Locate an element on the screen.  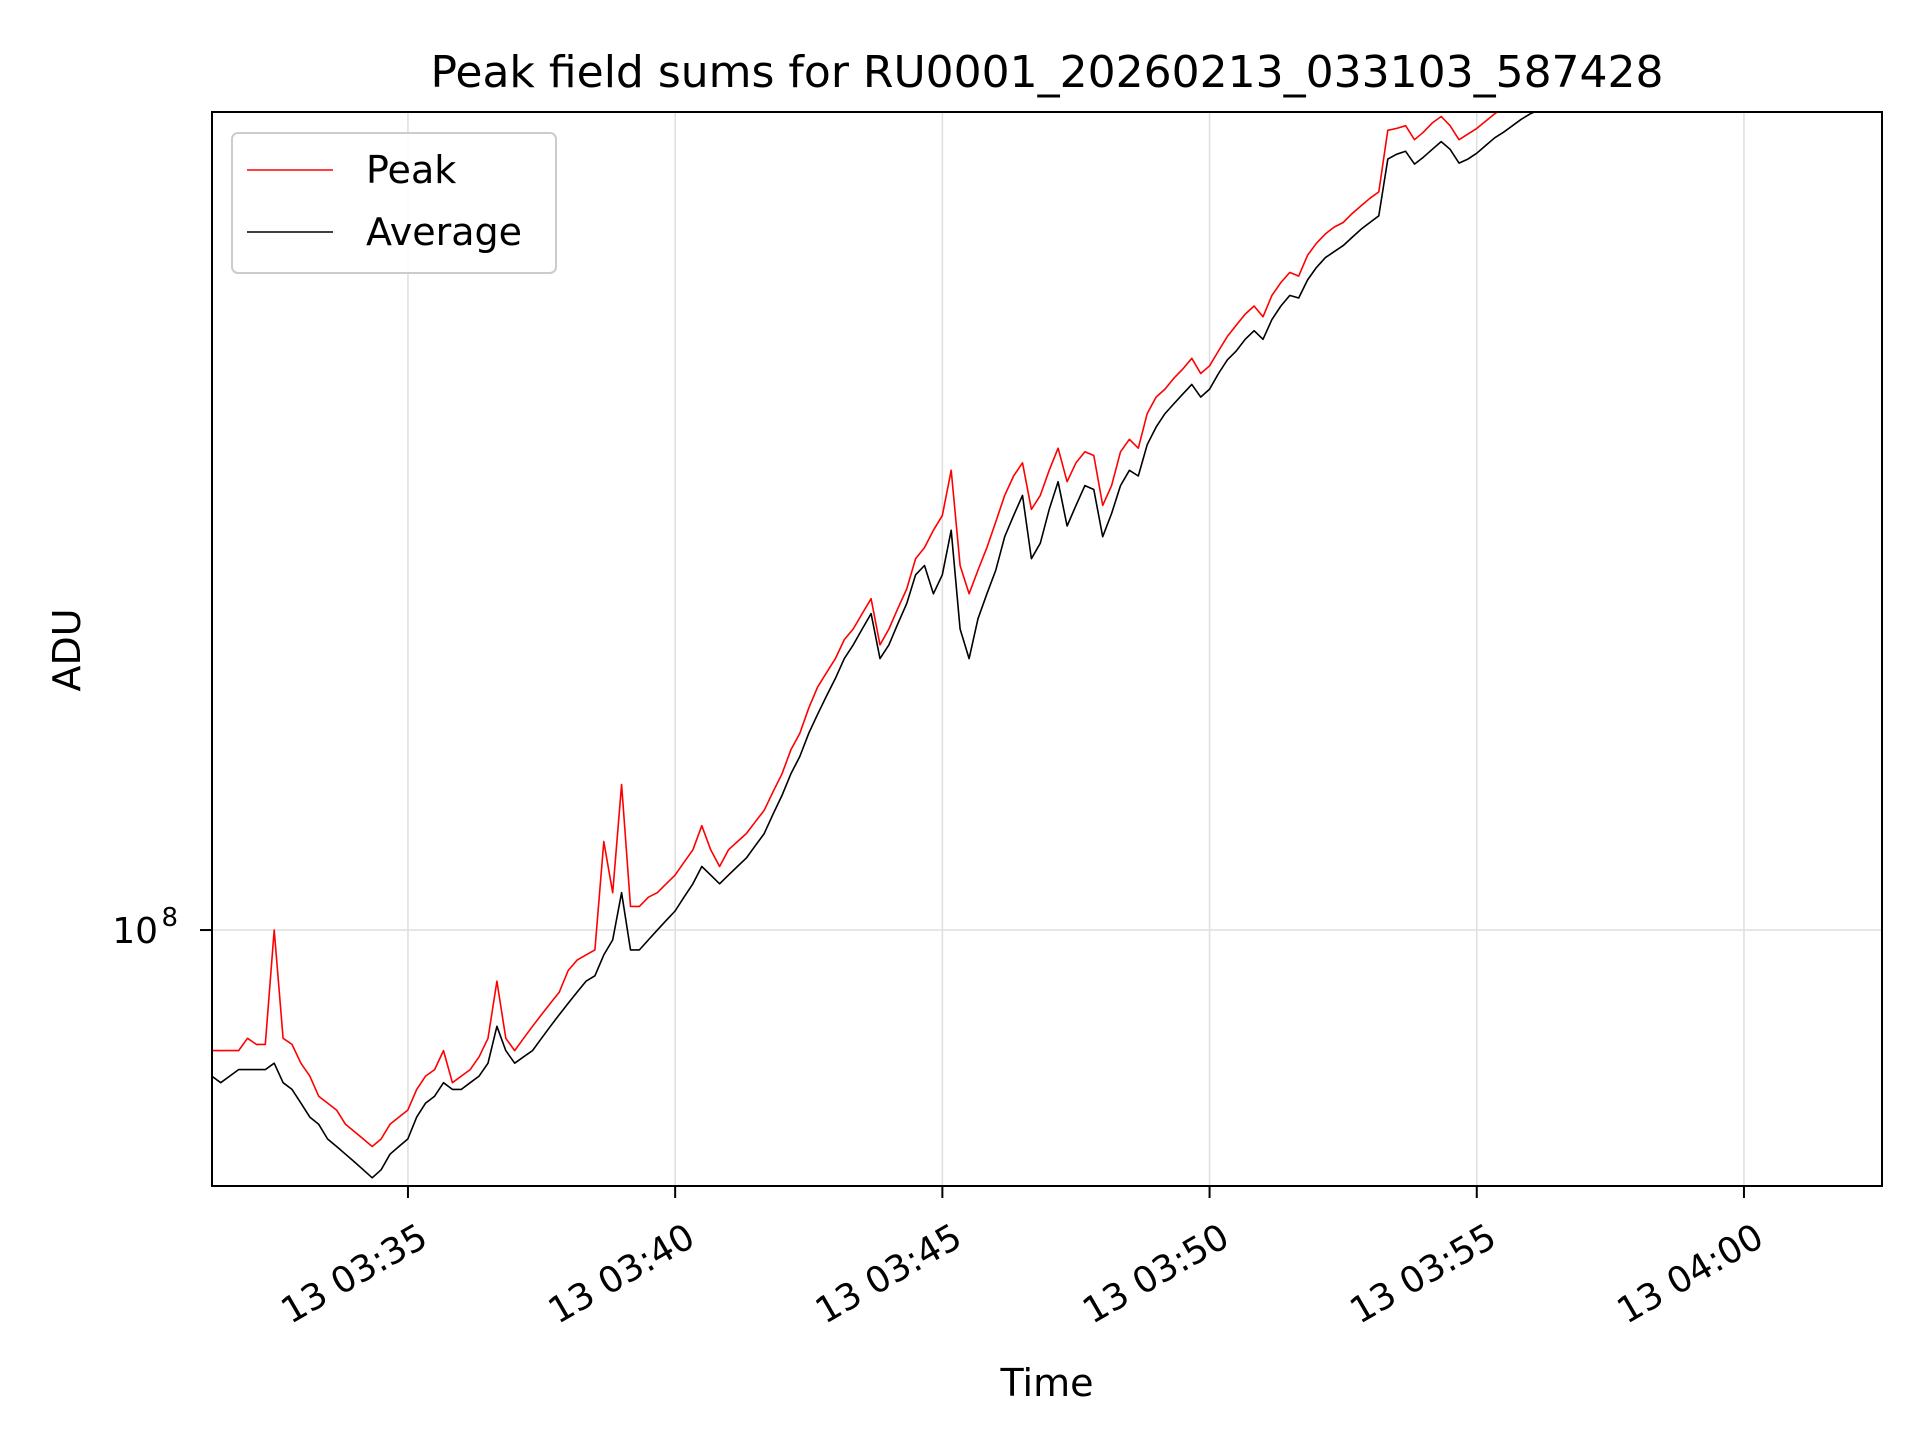
y-tick-exponent: 8 is located at coordinates (169, 918).